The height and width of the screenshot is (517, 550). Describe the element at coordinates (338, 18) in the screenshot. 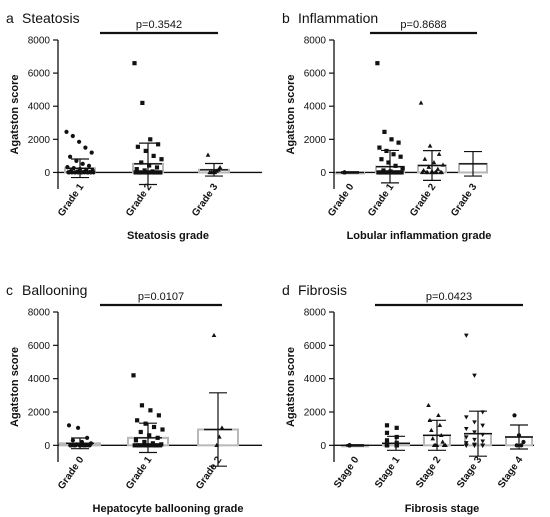

I see `panel-title: Inflammation` at that location.